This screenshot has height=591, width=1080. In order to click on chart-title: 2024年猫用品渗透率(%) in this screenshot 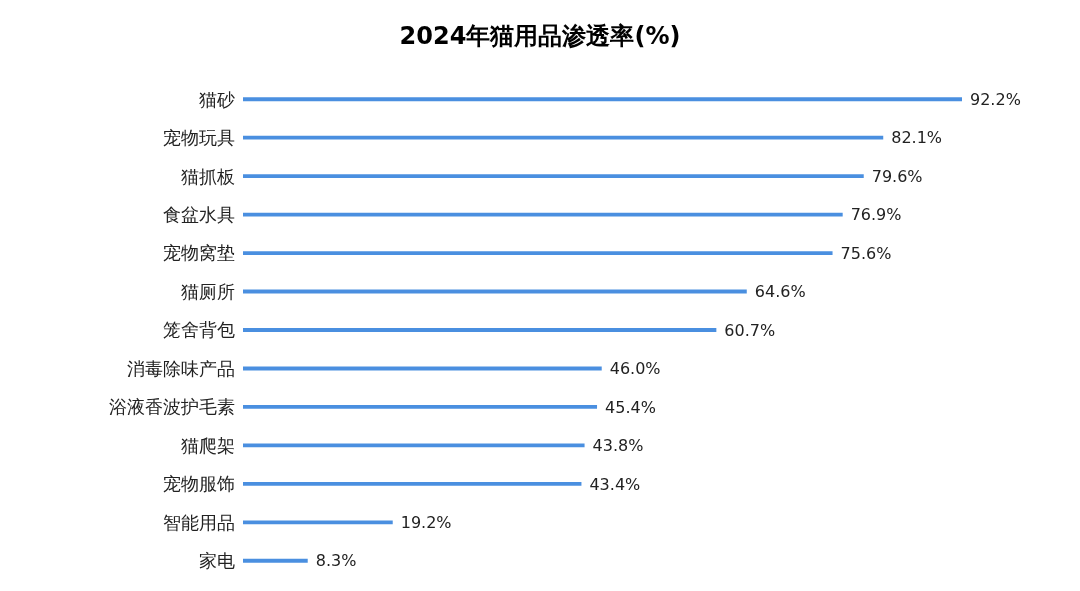, I will do `click(540, 36)`.